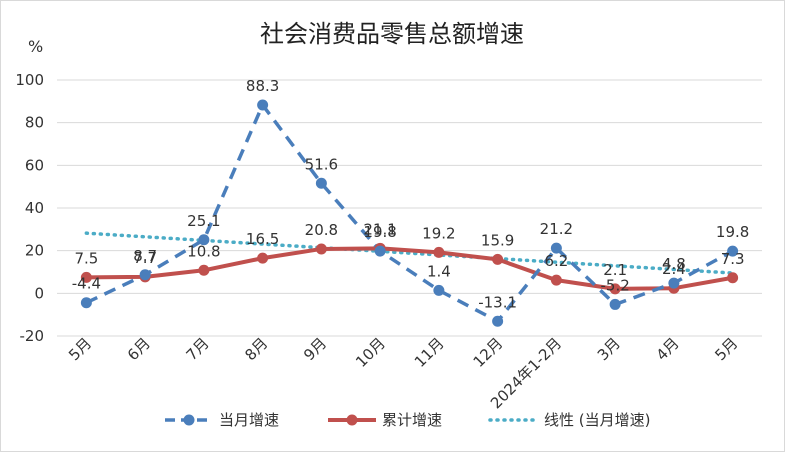  Describe the element at coordinates (321, 230) in the screenshot. I see `data-label-cumulative: 20.8` at that location.